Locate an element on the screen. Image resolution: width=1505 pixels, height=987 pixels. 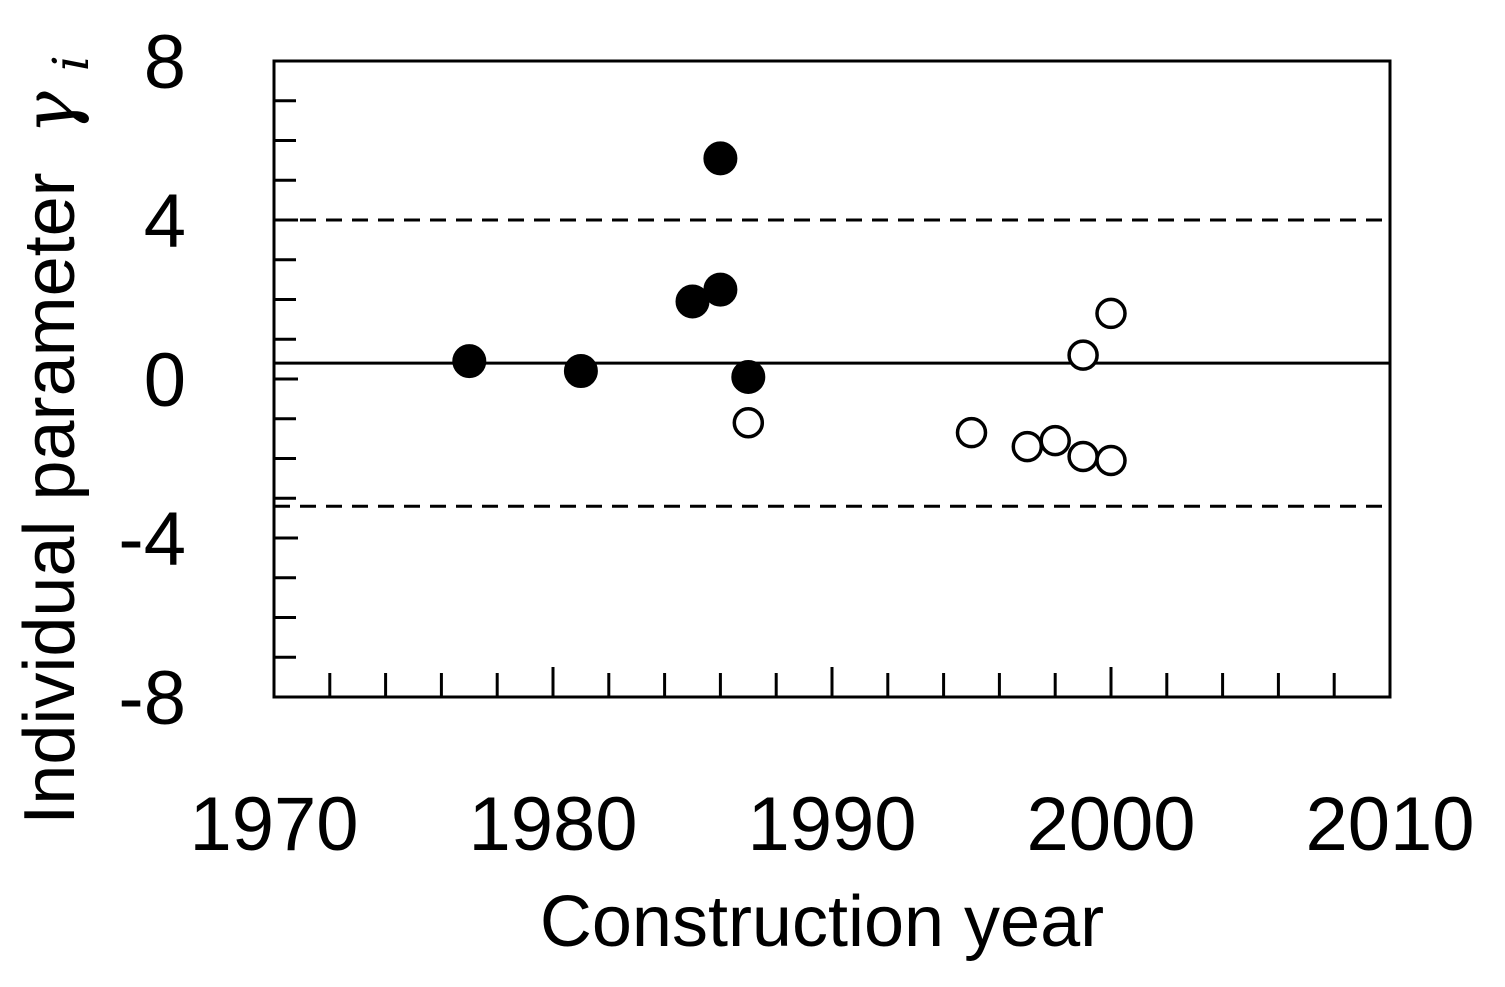
y-tick-label: 8 is located at coordinates (165, 62).